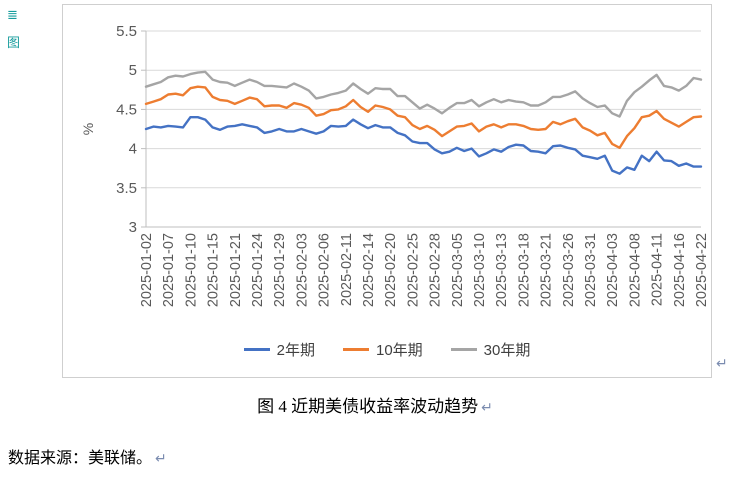 This screenshot has height=478, width=750. What do you see at coordinates (507, 350) in the screenshot?
I see `legend-label: 30年期` at bounding box center [507, 350].